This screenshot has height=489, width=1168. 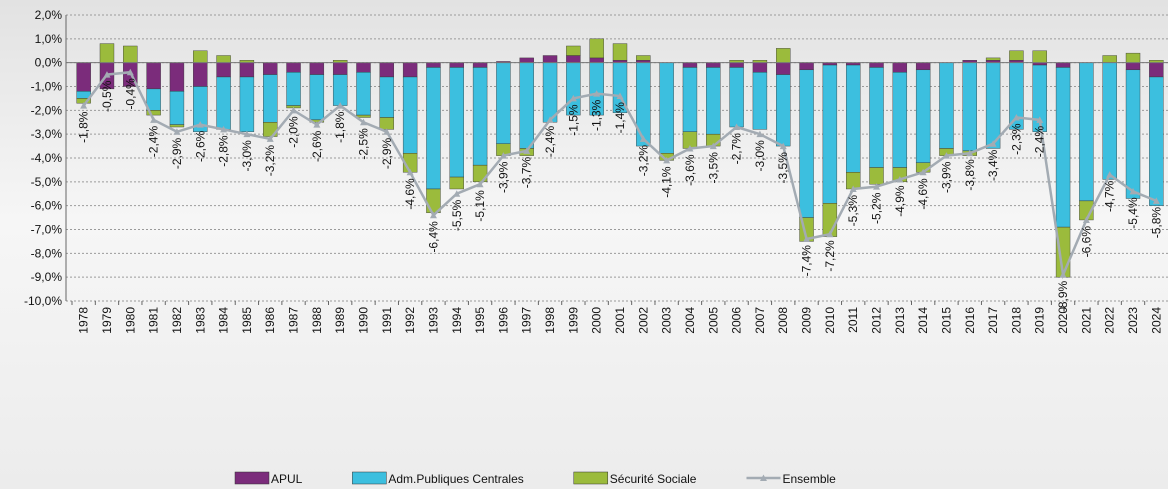 What do you see at coordinates (807, 320) in the screenshot?
I see `x-tick-label: 2009` at bounding box center [807, 320].